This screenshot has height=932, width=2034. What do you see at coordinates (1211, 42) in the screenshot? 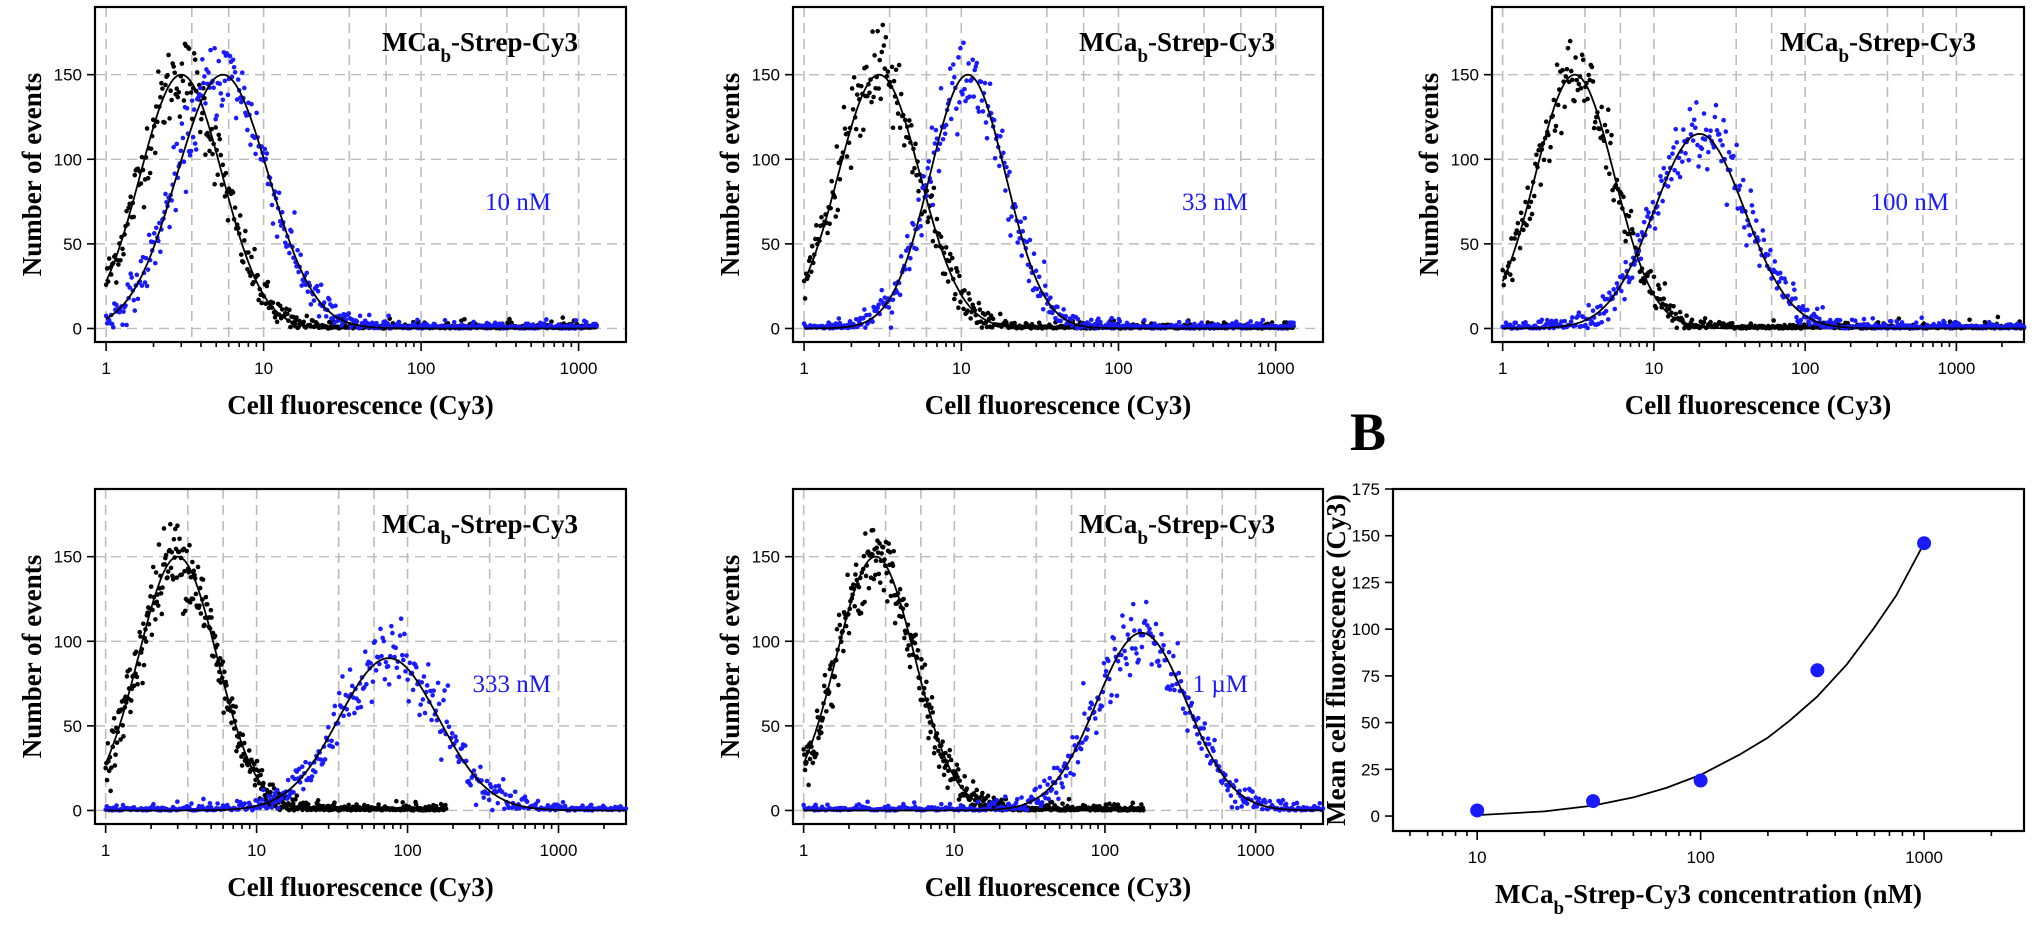
I see `panel-title-rest: -Strep-Cy3` at bounding box center [1211, 42].